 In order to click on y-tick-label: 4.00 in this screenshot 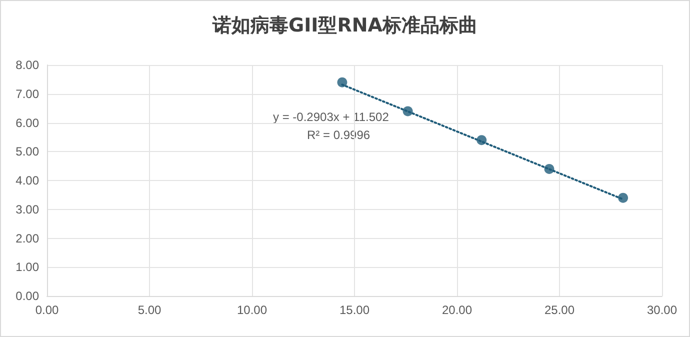, I will do `click(28, 181)`.